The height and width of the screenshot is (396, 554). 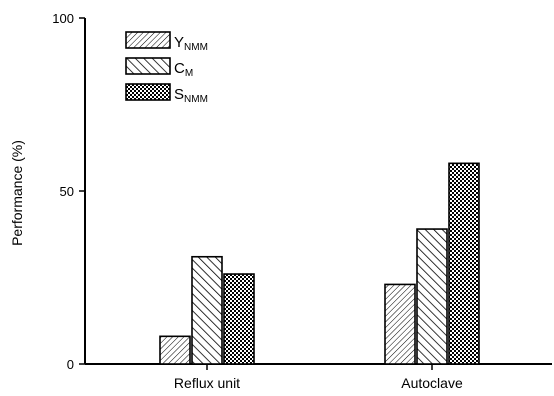 I want to click on x-tick-label: Reflux unit, so click(x=207, y=383).